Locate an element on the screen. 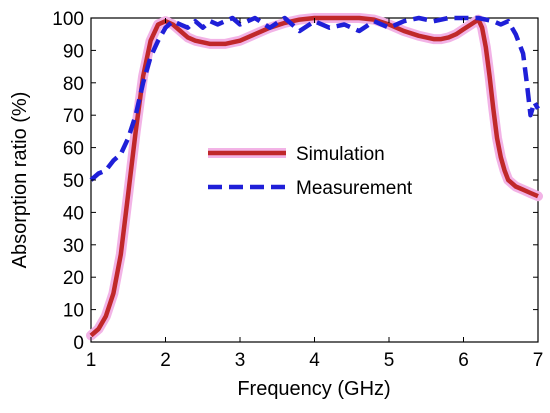 This screenshot has width=550, height=413. y-tick-label: 30 is located at coordinates (73, 246).